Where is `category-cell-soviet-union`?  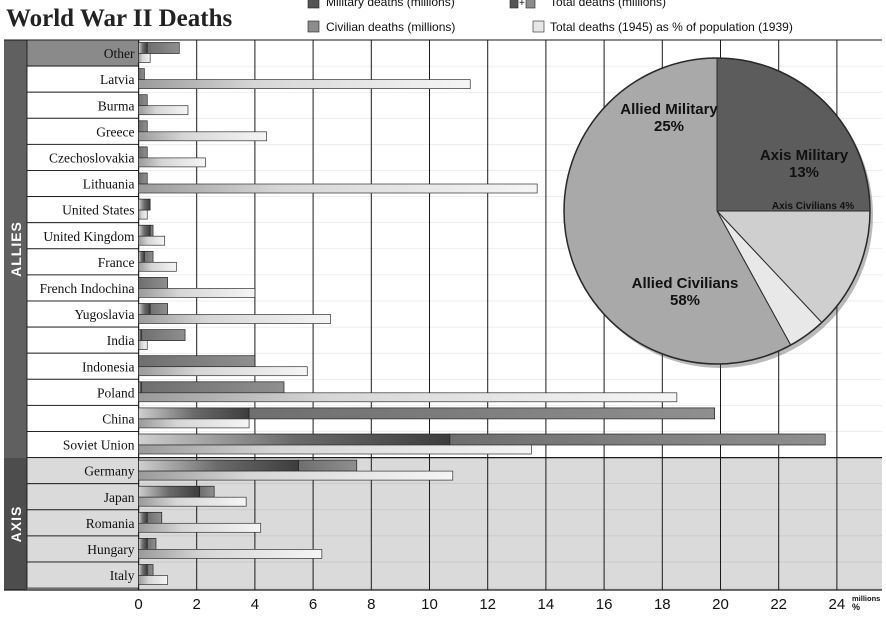
category-cell-soviet-union is located at coordinates (82, 445).